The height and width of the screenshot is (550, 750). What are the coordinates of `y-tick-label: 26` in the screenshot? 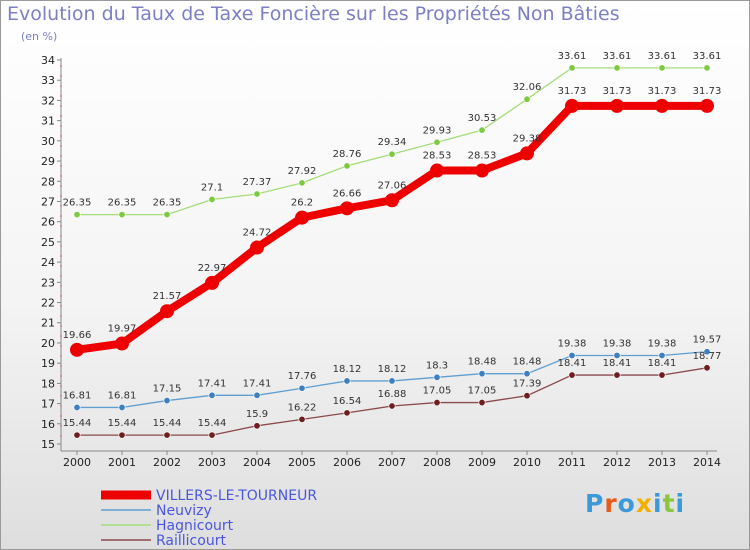 It's located at (48, 222).